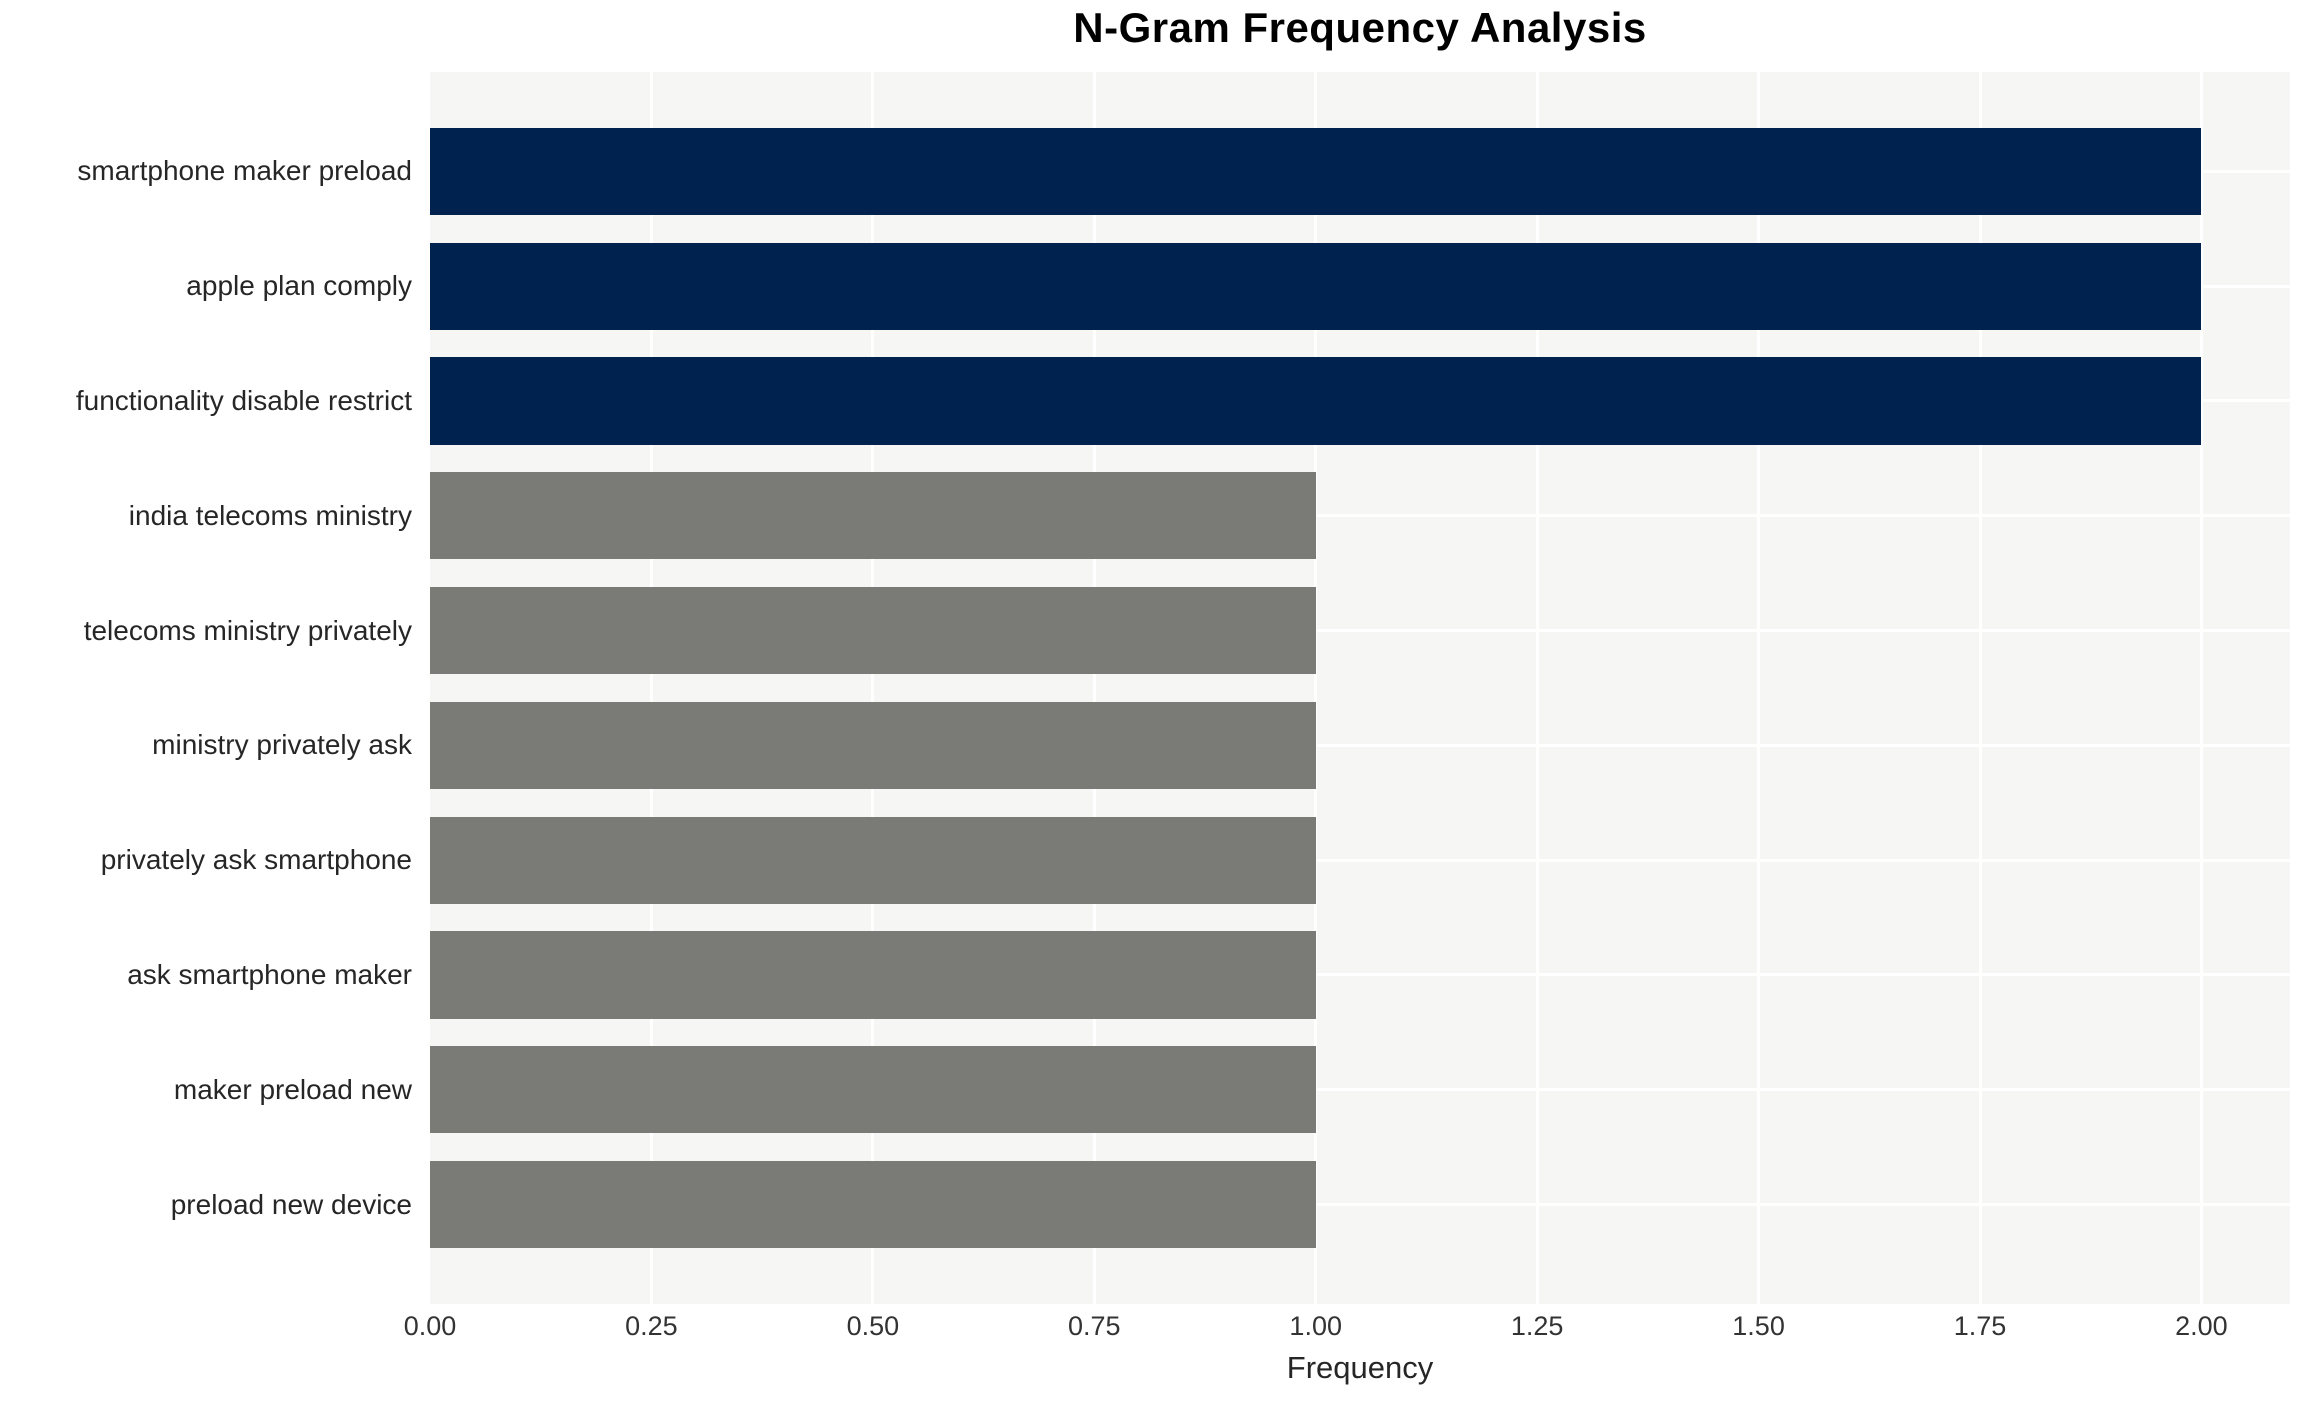 This screenshot has height=1402, width=2309. What do you see at coordinates (1315, 1326) in the screenshot?
I see `x-axis-tick: 1.00` at bounding box center [1315, 1326].